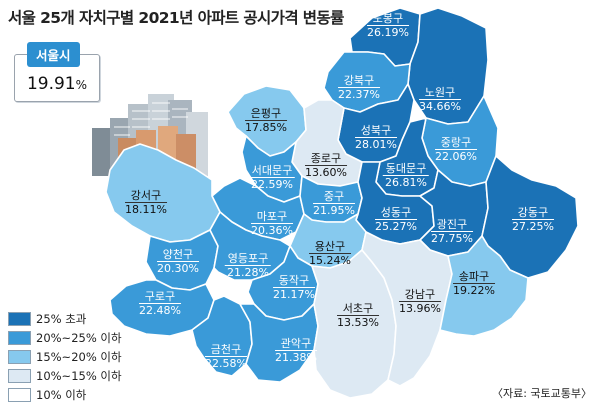 This screenshot has height=411, width=600. I want to click on district-label: 금천구 22.58%, so click(226, 356).